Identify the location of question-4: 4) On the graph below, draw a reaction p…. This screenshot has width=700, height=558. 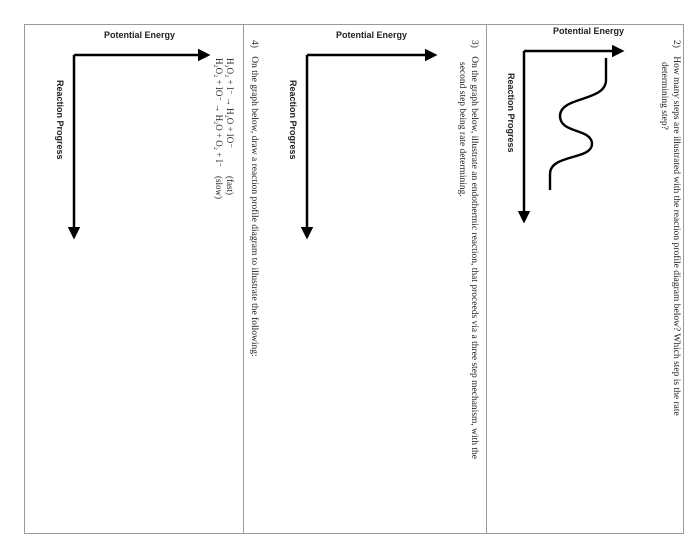
(254, 198).